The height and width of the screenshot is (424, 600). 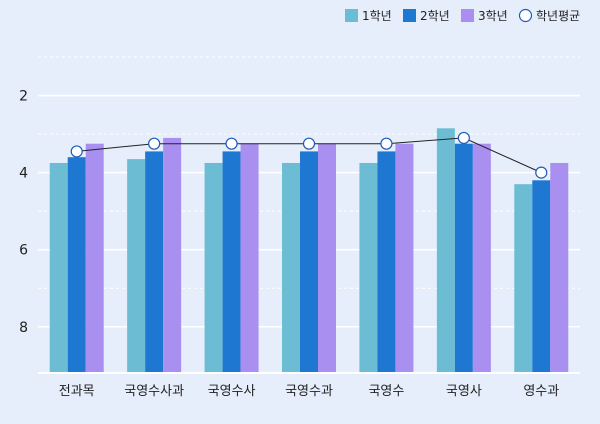 I want to click on y-tick-label: 6, so click(x=23, y=251).